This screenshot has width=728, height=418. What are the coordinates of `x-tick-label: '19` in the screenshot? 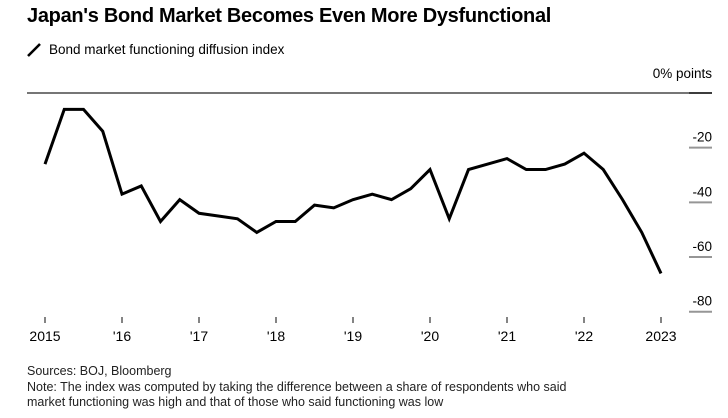 It's located at (353, 336).